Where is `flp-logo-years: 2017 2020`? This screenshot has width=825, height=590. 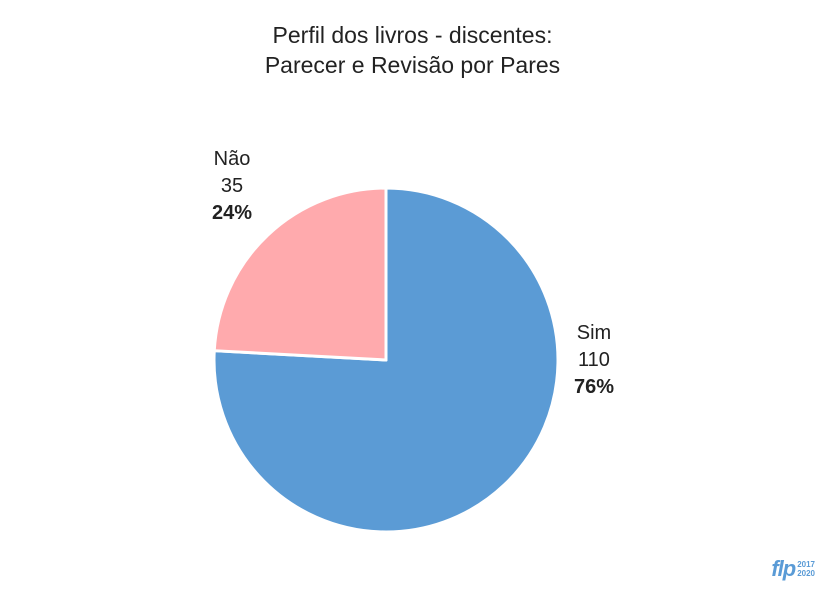 flp-logo-years: 2017 2020 is located at coordinates (806, 569).